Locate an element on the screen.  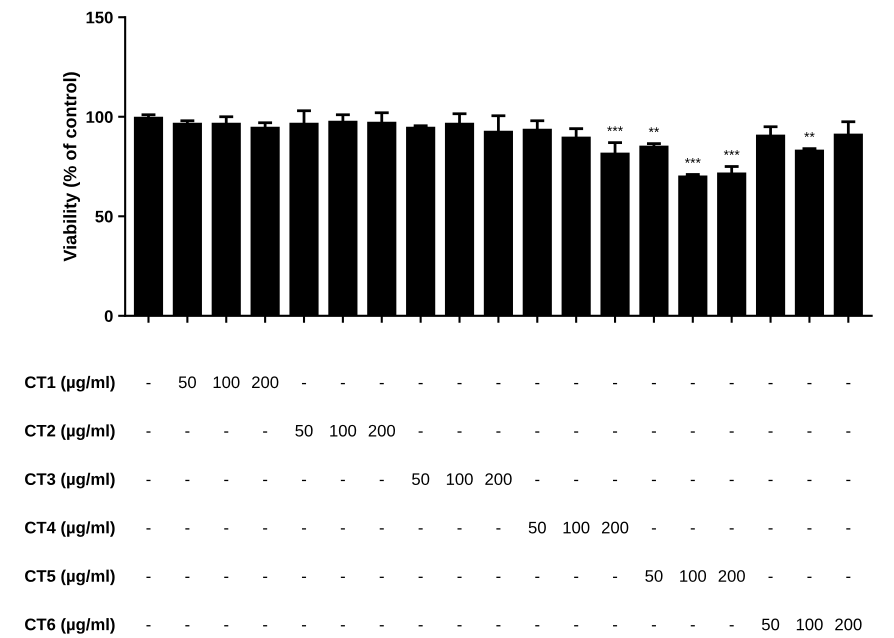
category-label: - - - - 50 - is located at coordinates (654, 504).